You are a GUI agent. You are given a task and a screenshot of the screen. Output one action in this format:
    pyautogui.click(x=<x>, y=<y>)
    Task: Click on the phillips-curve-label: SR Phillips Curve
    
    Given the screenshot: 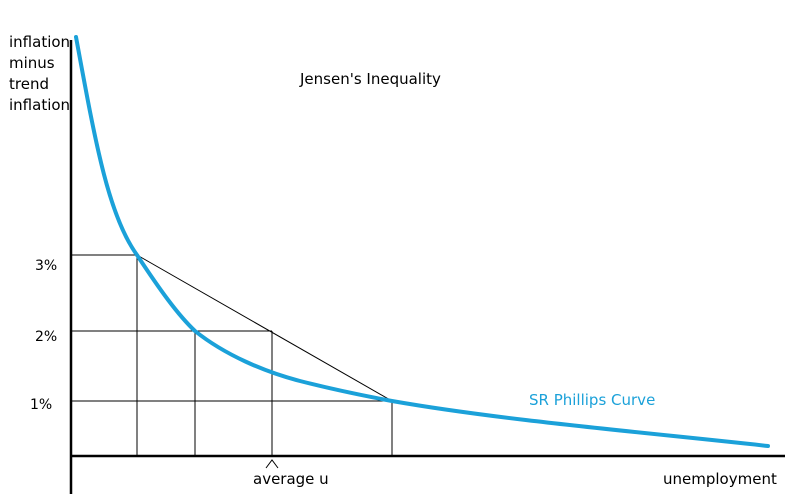 What is the action you would take?
    pyautogui.click(x=592, y=400)
    